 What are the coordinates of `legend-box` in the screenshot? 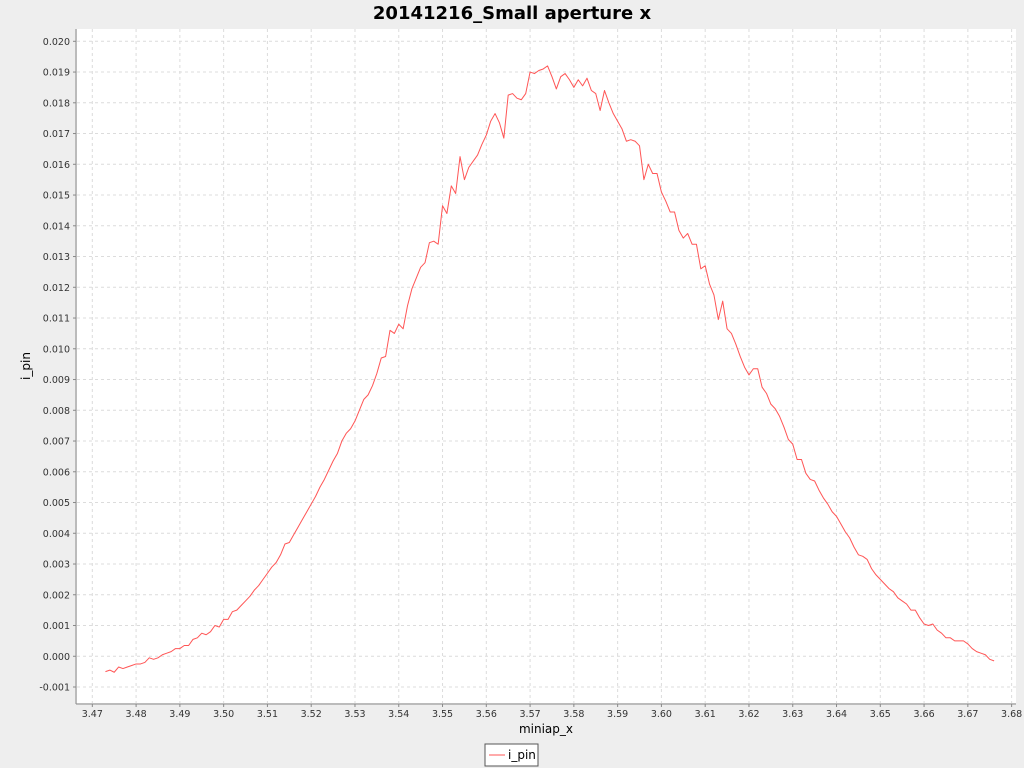 It's located at (511, 755).